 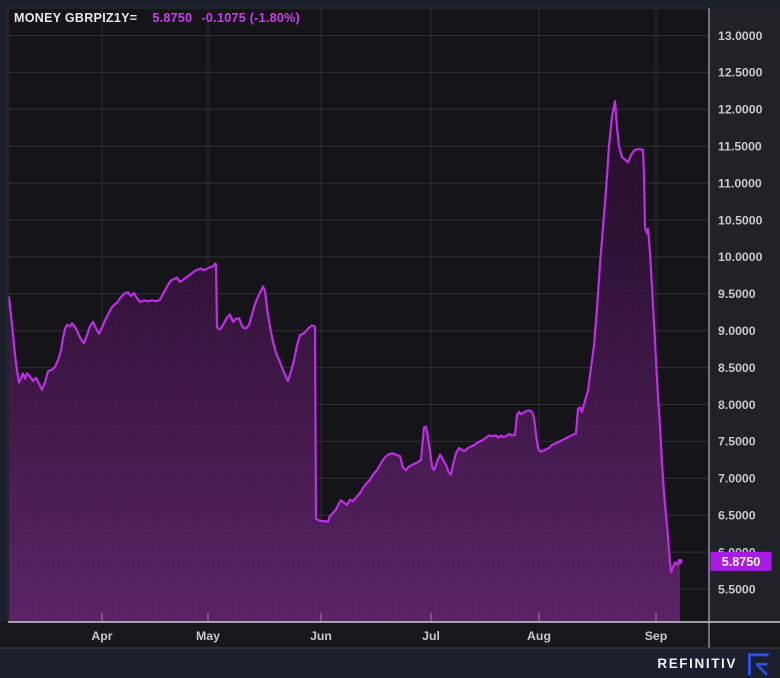 I want to click on symbol-label: MONEY GBRPIZ1Y=, so click(x=76, y=18).